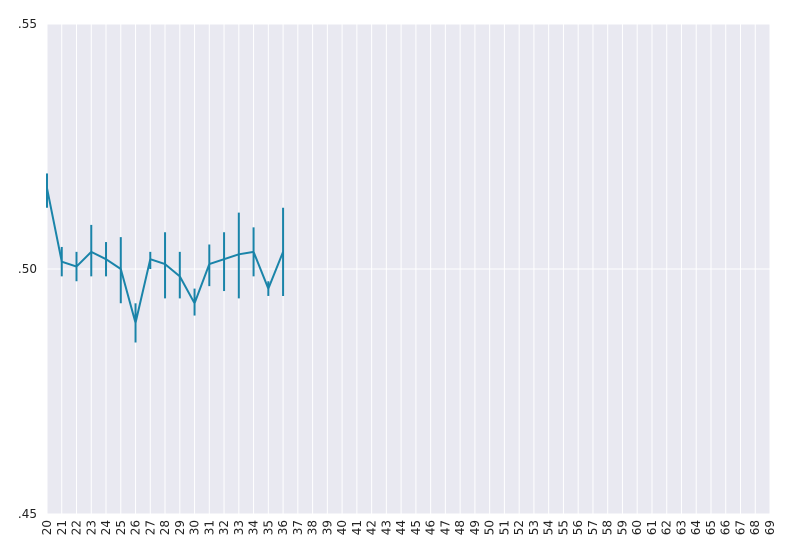  I want to click on y-tick-label: .45, so click(27, 514).